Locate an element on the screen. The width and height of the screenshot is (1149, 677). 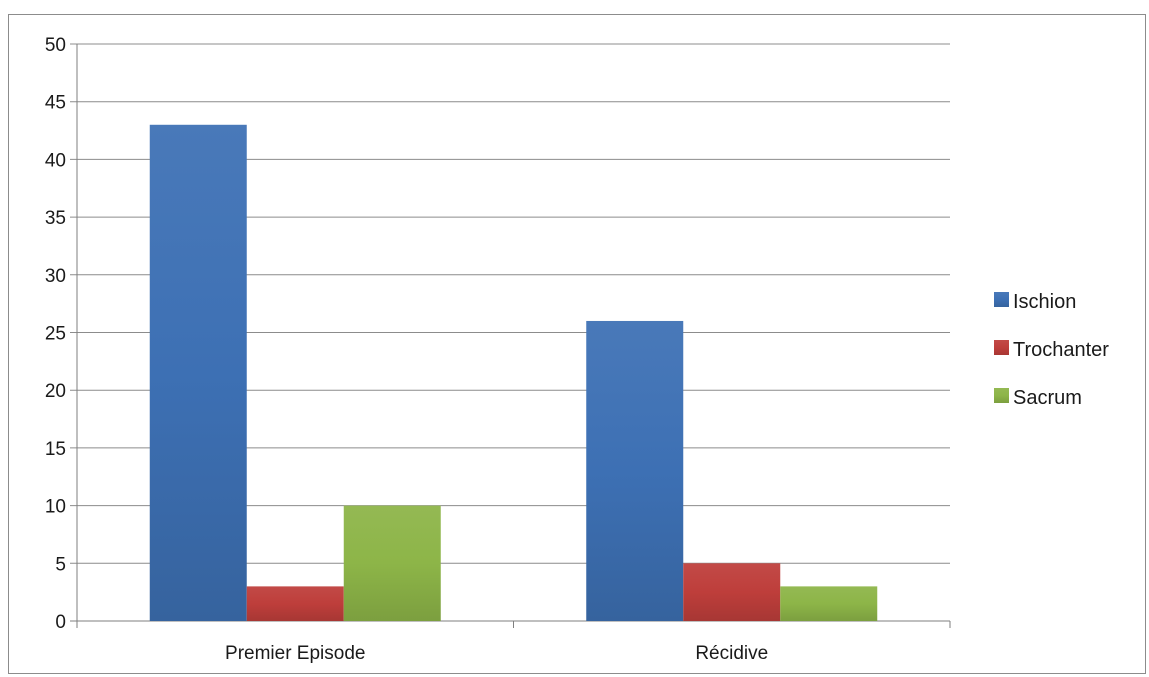
legend: Ischion Trochanter Sacrum is located at coordinates (1051, 350).